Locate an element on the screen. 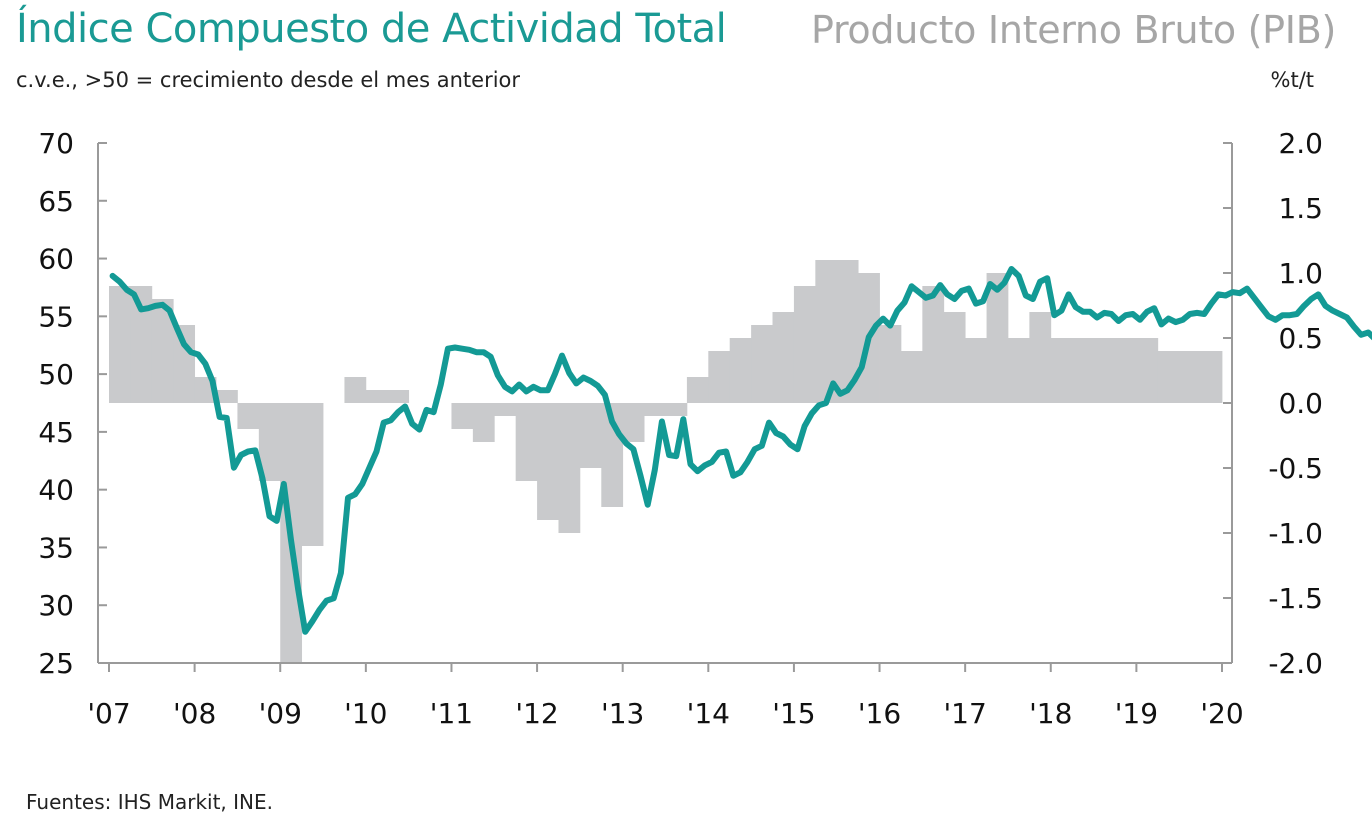  x-tick-label: '14 is located at coordinates (708, 713).